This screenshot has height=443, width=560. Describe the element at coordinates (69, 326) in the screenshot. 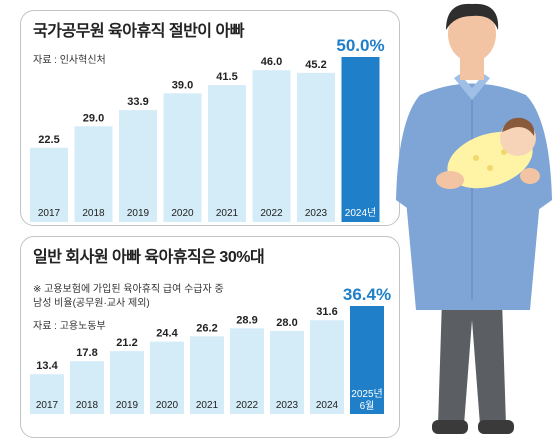

I see `chart-source: 자료 : 고용노동부` at that location.